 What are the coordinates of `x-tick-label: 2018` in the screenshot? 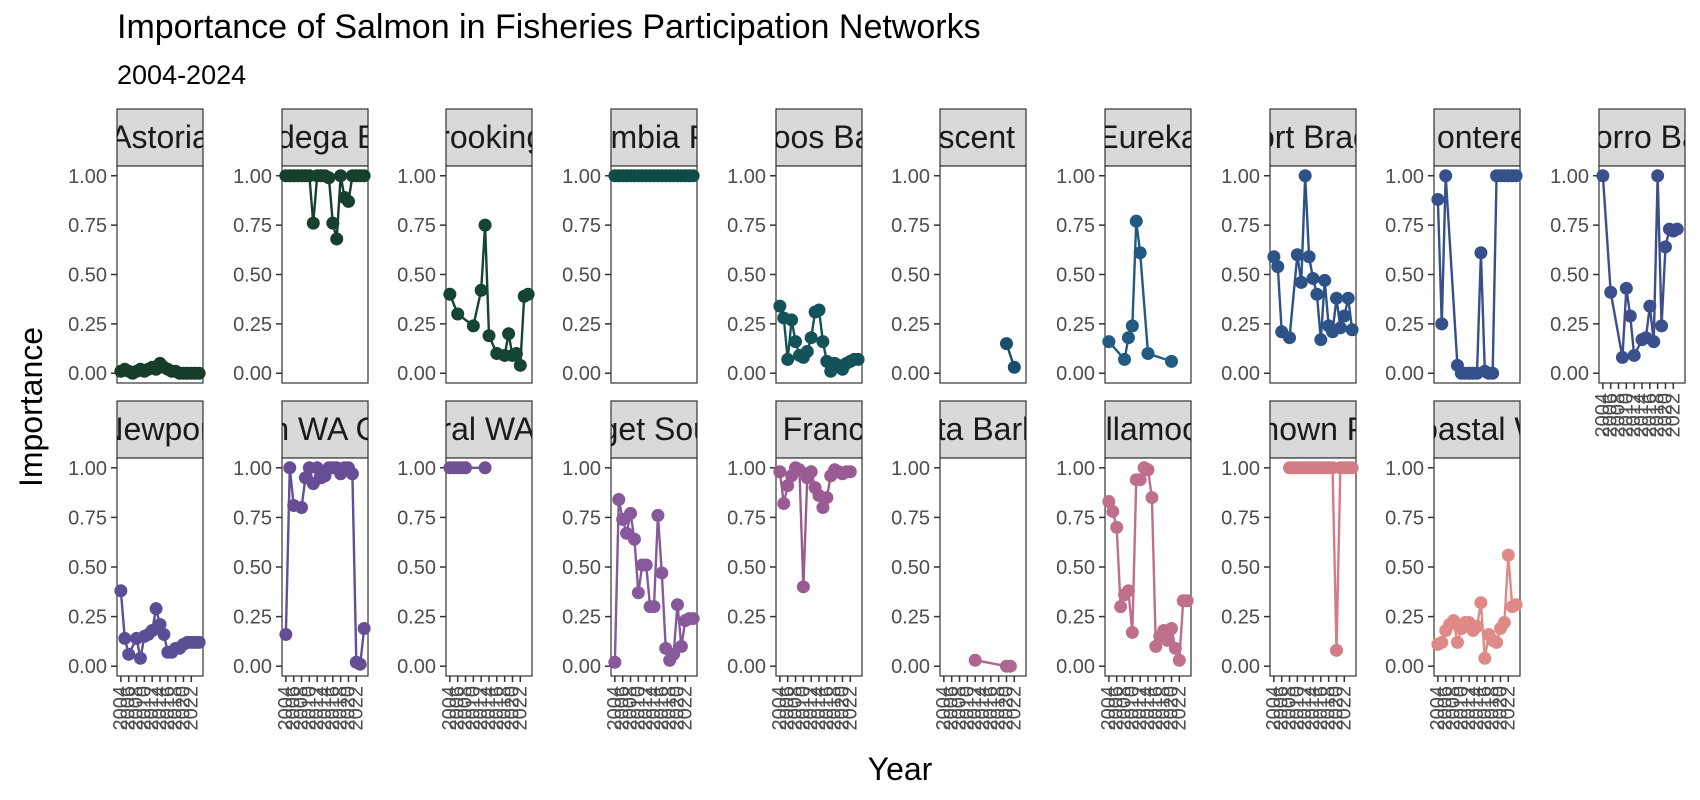 It's located at (176, 708).